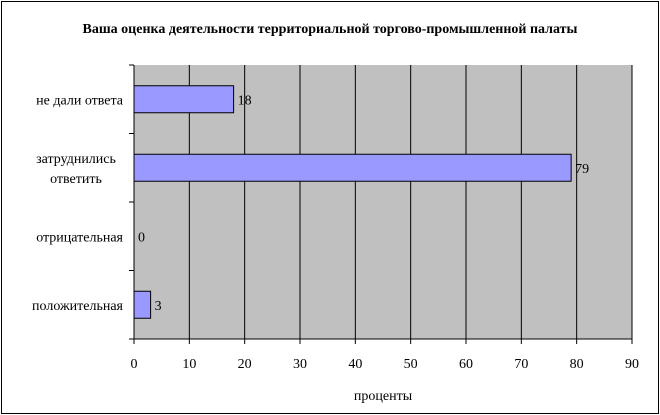  What do you see at coordinates (466, 364) in the screenshot?
I see `x-tick-label: 60` at bounding box center [466, 364].